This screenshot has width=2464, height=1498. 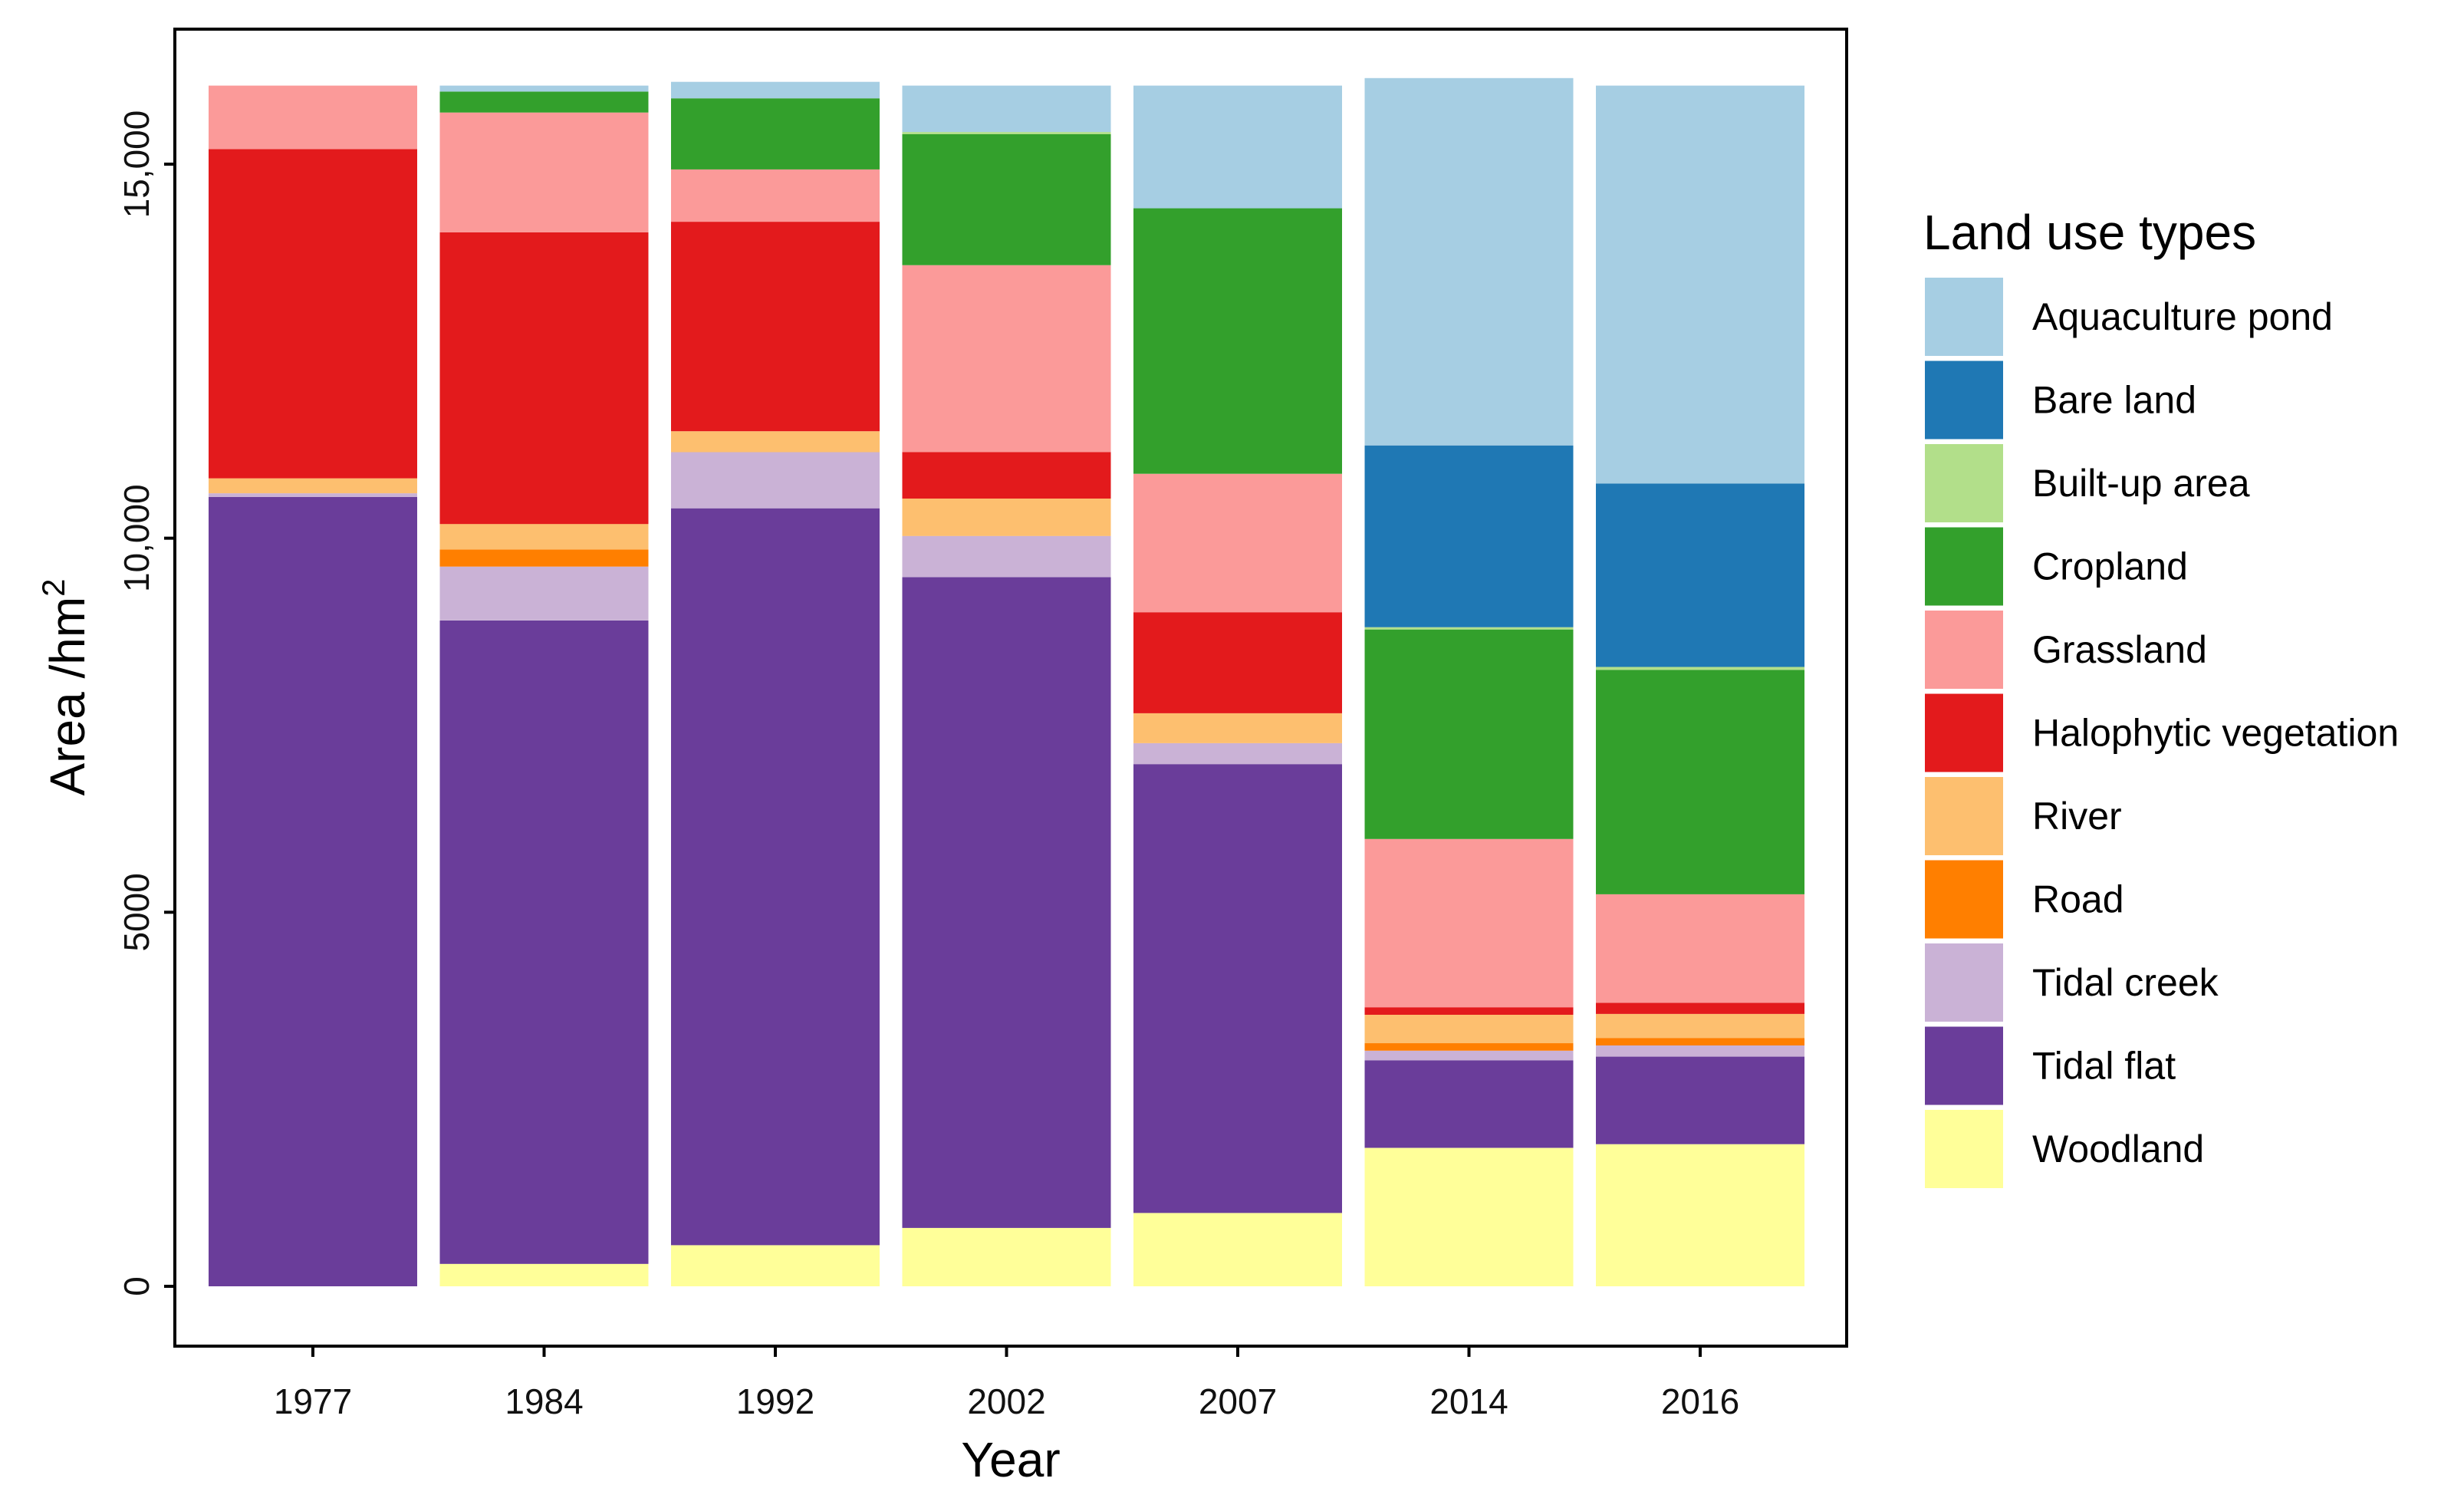 What do you see at coordinates (1700, 285) in the screenshot?
I see `bar-segment-2016-aquaculture-pond` at bounding box center [1700, 285].